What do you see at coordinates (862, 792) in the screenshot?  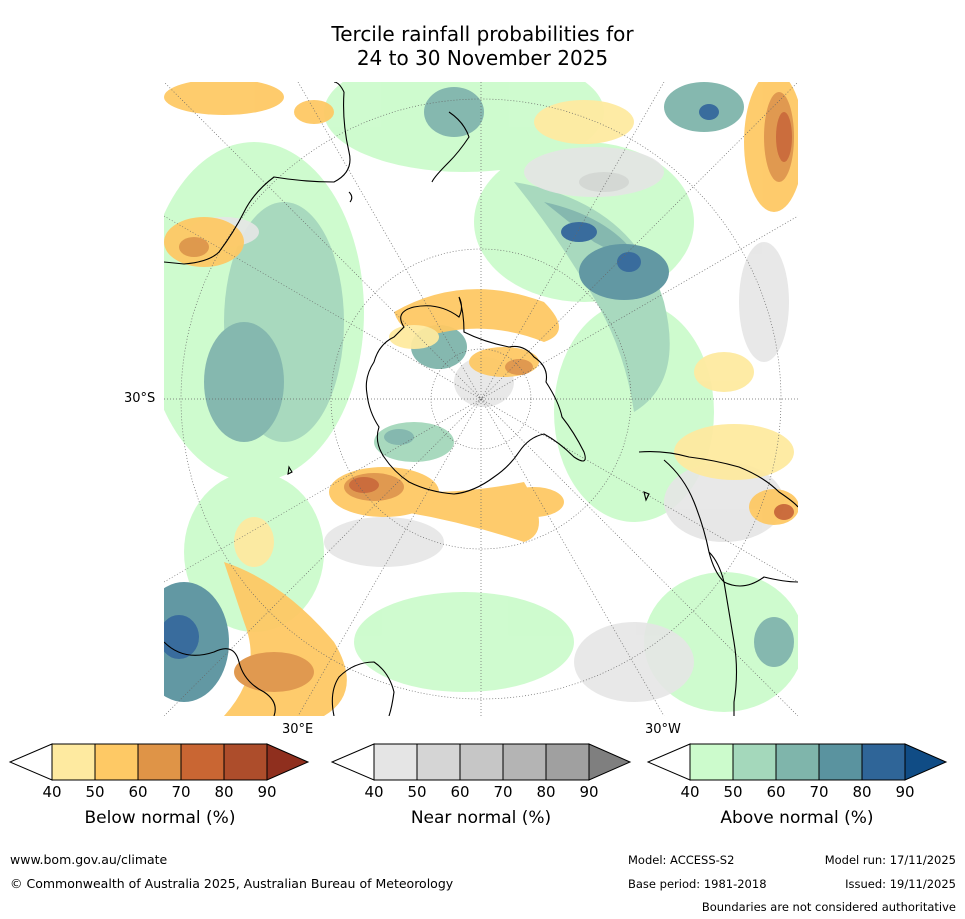 I see `cbar3-tick-80: 80` at bounding box center [862, 792].